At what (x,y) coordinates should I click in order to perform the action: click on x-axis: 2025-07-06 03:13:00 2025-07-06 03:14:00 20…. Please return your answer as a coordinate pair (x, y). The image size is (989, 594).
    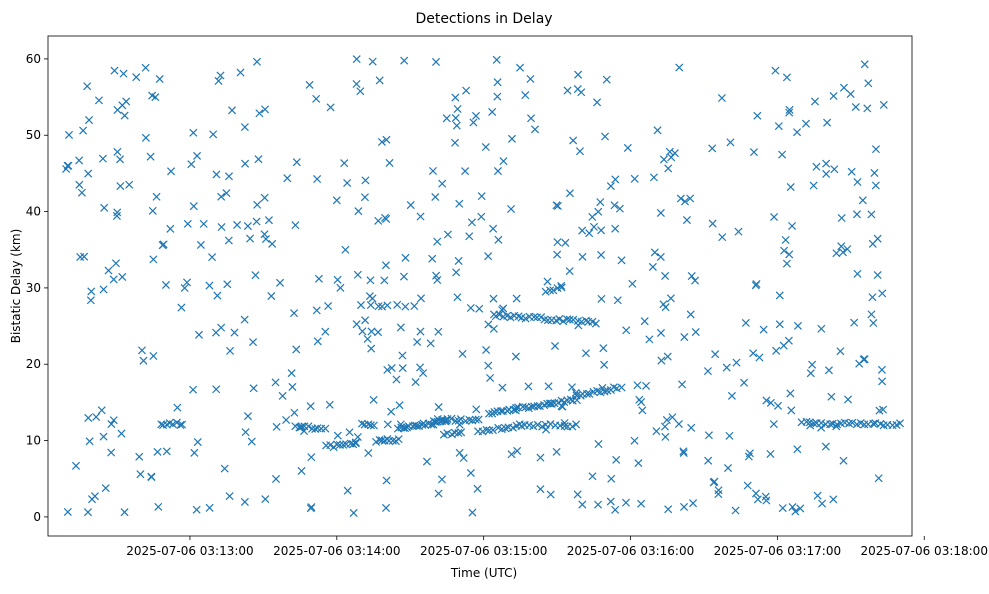
    Looking at the image, I should click on (557, 547).